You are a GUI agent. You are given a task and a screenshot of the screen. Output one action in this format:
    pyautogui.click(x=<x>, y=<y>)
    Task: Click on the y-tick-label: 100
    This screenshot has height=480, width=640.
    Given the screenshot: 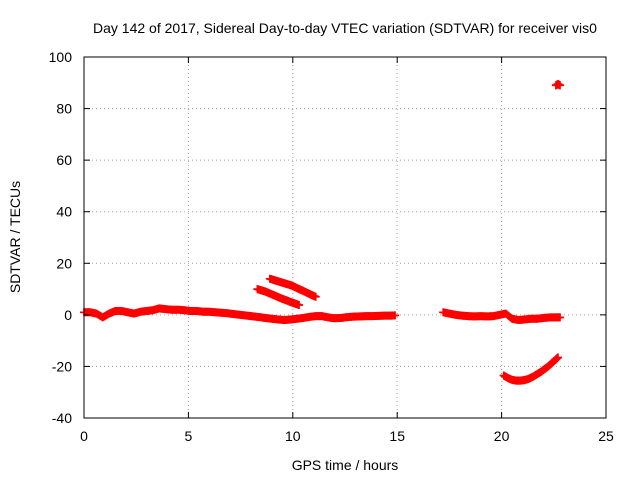 What is the action you would take?
    pyautogui.click(x=61, y=57)
    